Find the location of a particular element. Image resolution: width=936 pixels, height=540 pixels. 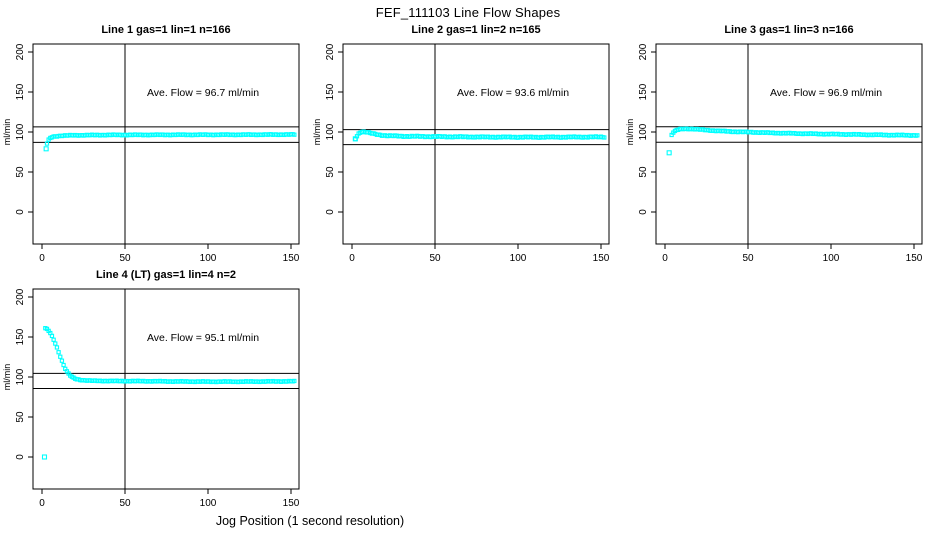

panel-title: Line 3 gas=1 lin=3 n=166 is located at coordinates (788, 30).